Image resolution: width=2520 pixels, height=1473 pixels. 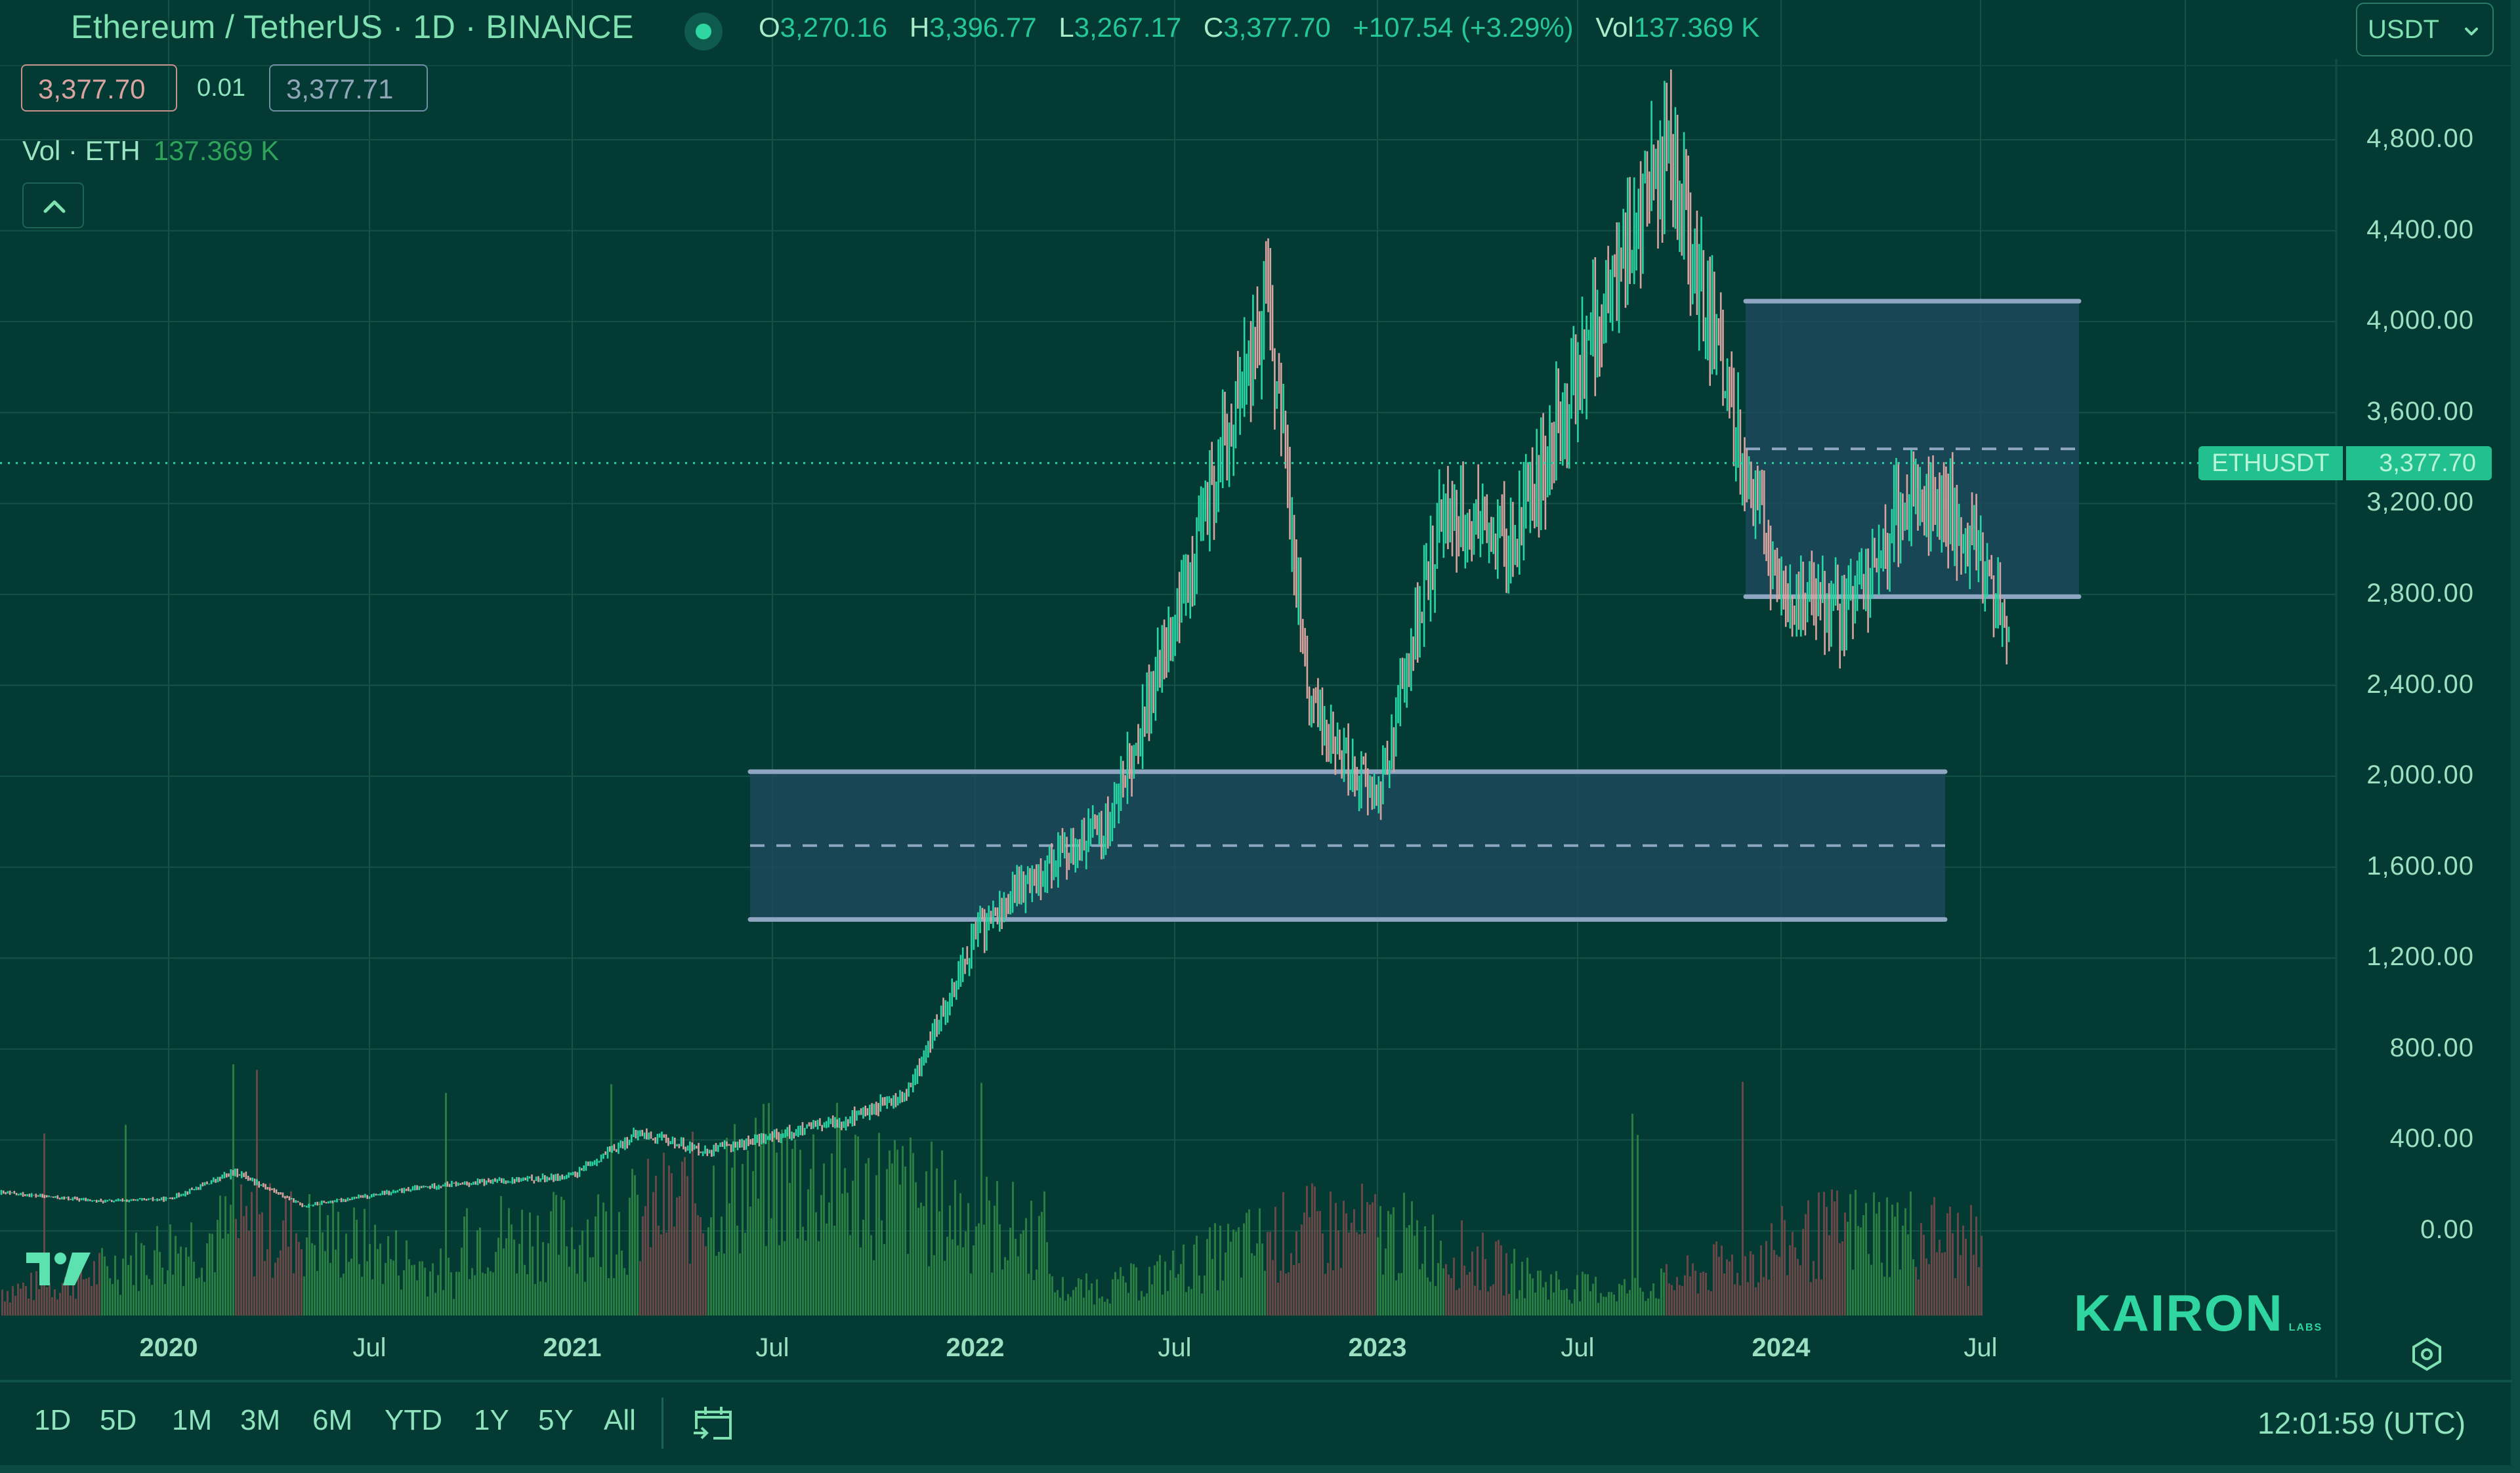 I want to click on range-button-5d: 5D, so click(x=118, y=1420).